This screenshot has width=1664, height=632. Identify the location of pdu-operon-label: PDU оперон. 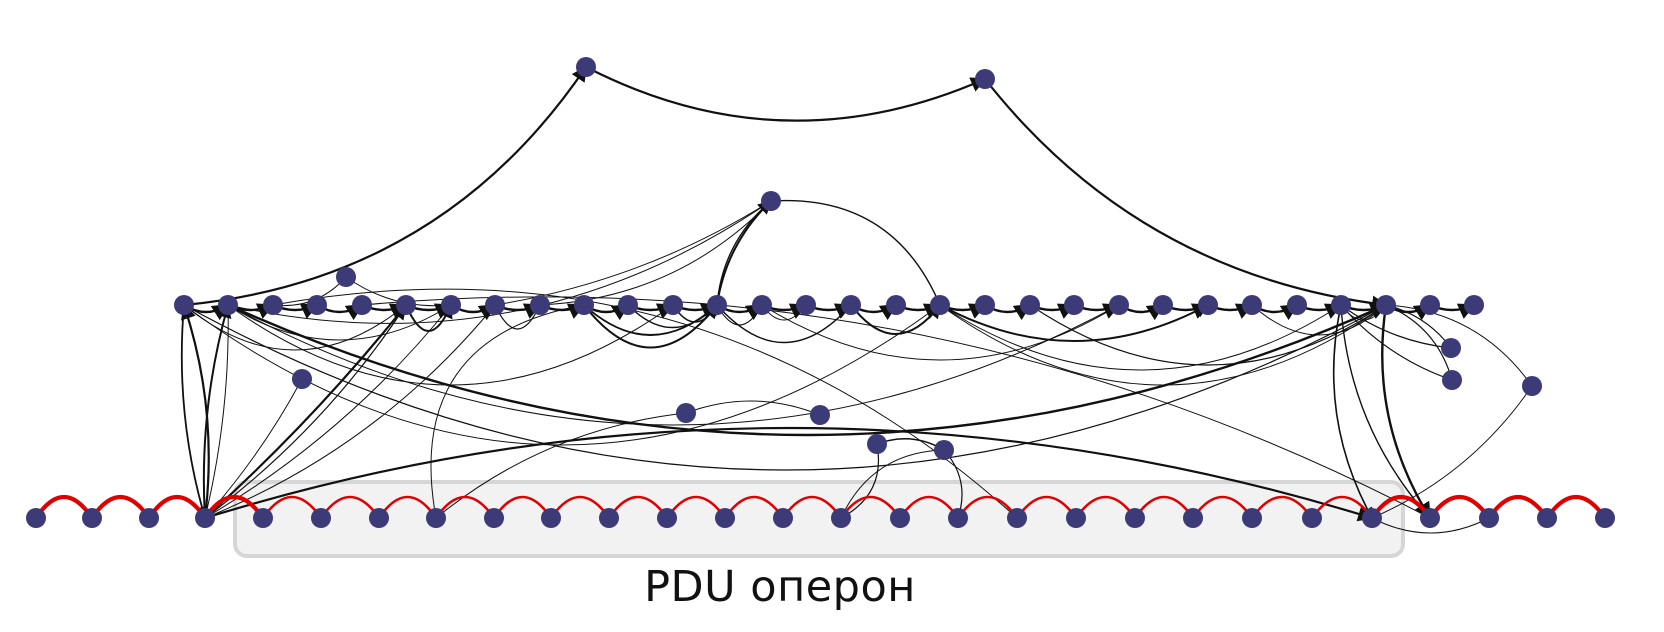
(780, 587).